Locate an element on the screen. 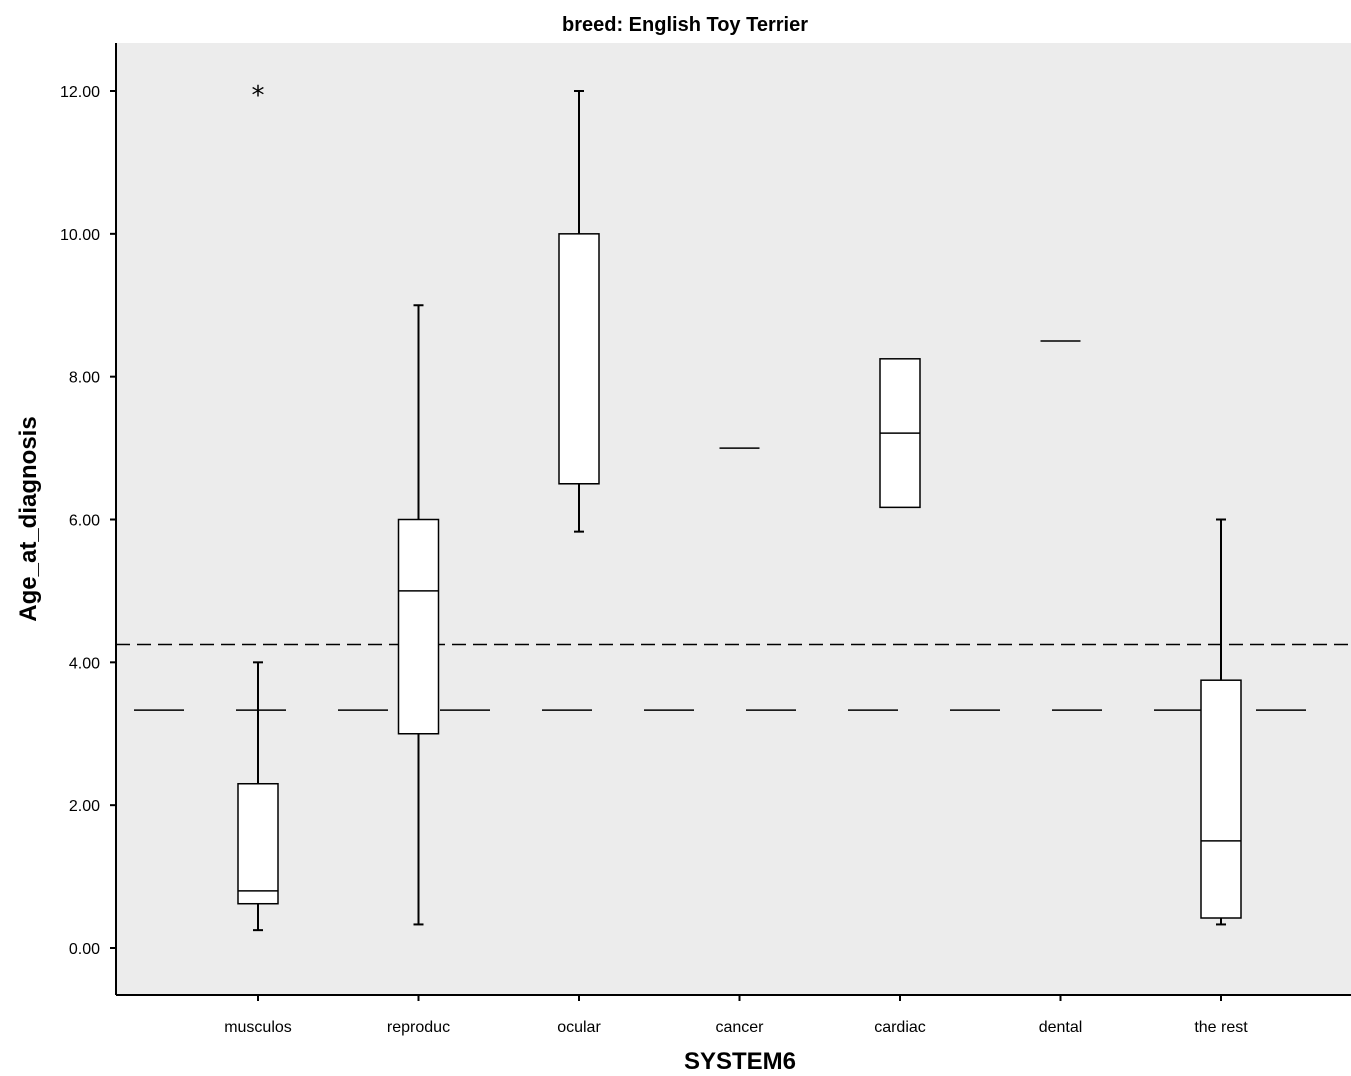 The width and height of the screenshot is (1351, 1076). outlier-marker: * is located at coordinates (258, 96).